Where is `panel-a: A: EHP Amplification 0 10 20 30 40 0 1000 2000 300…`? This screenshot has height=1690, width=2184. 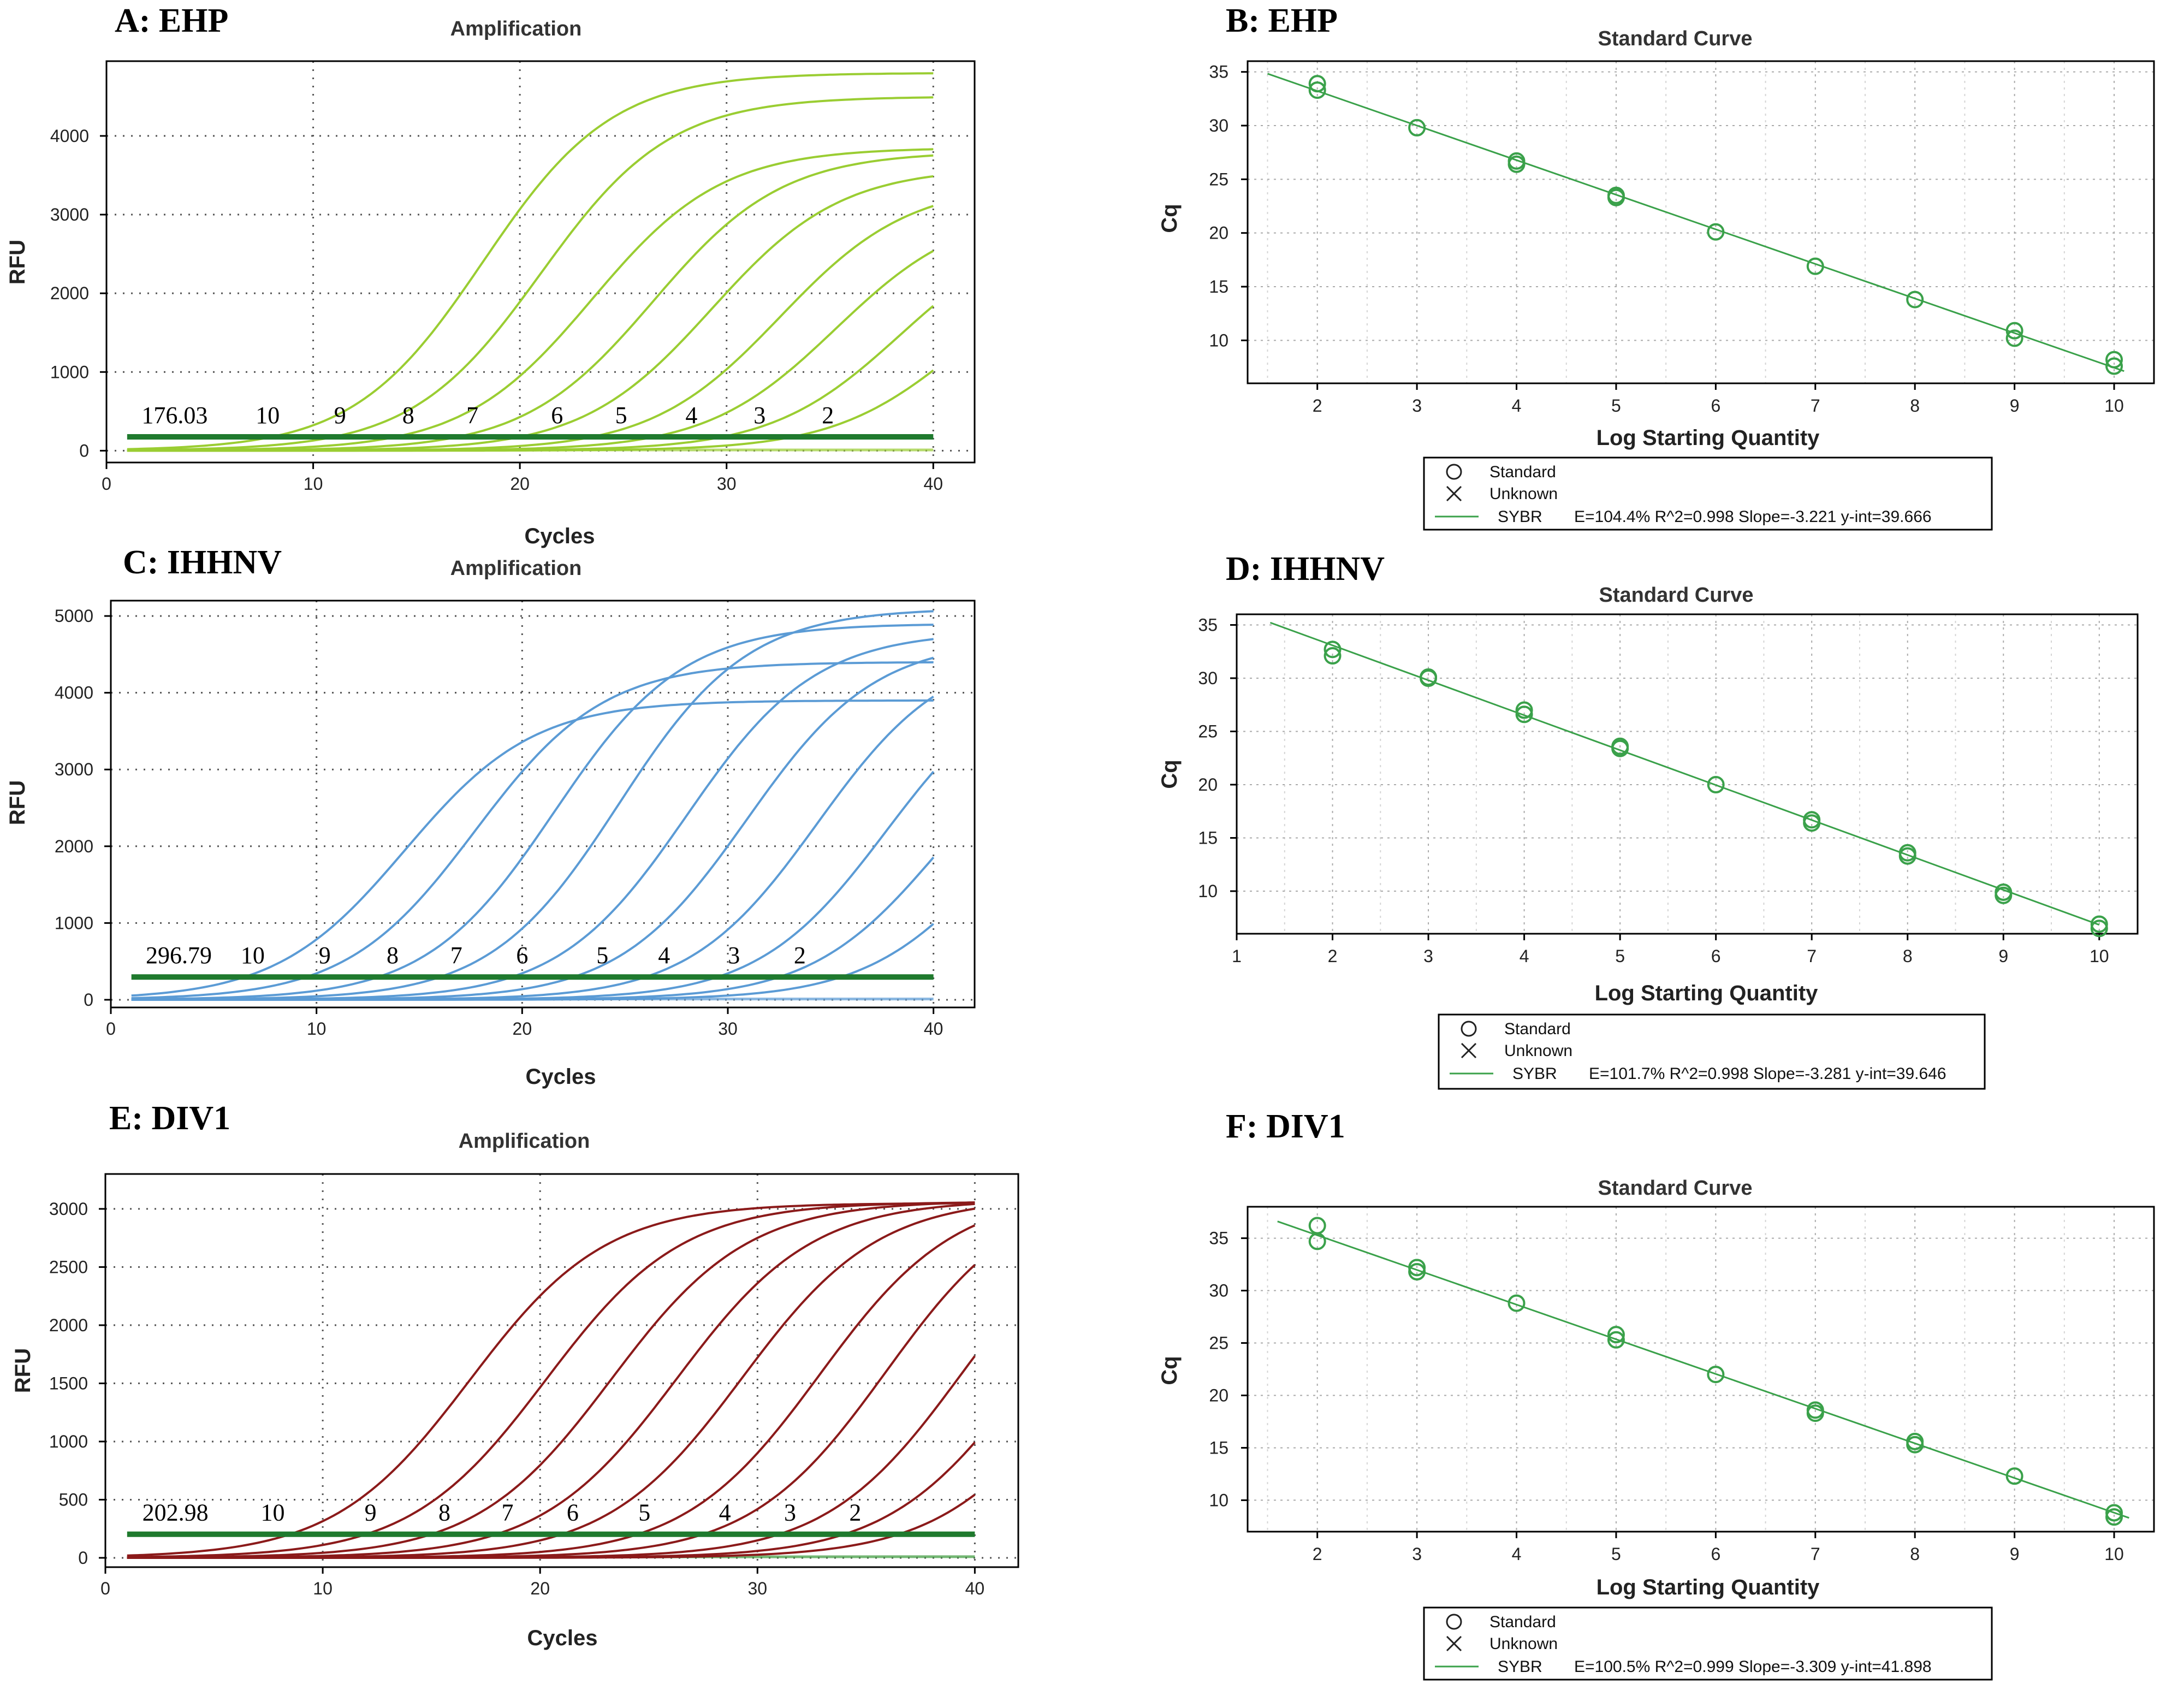 panel-a: A: EHP Amplification 0 10 20 30 40 0 1000 2000 300… is located at coordinates (491, 275).